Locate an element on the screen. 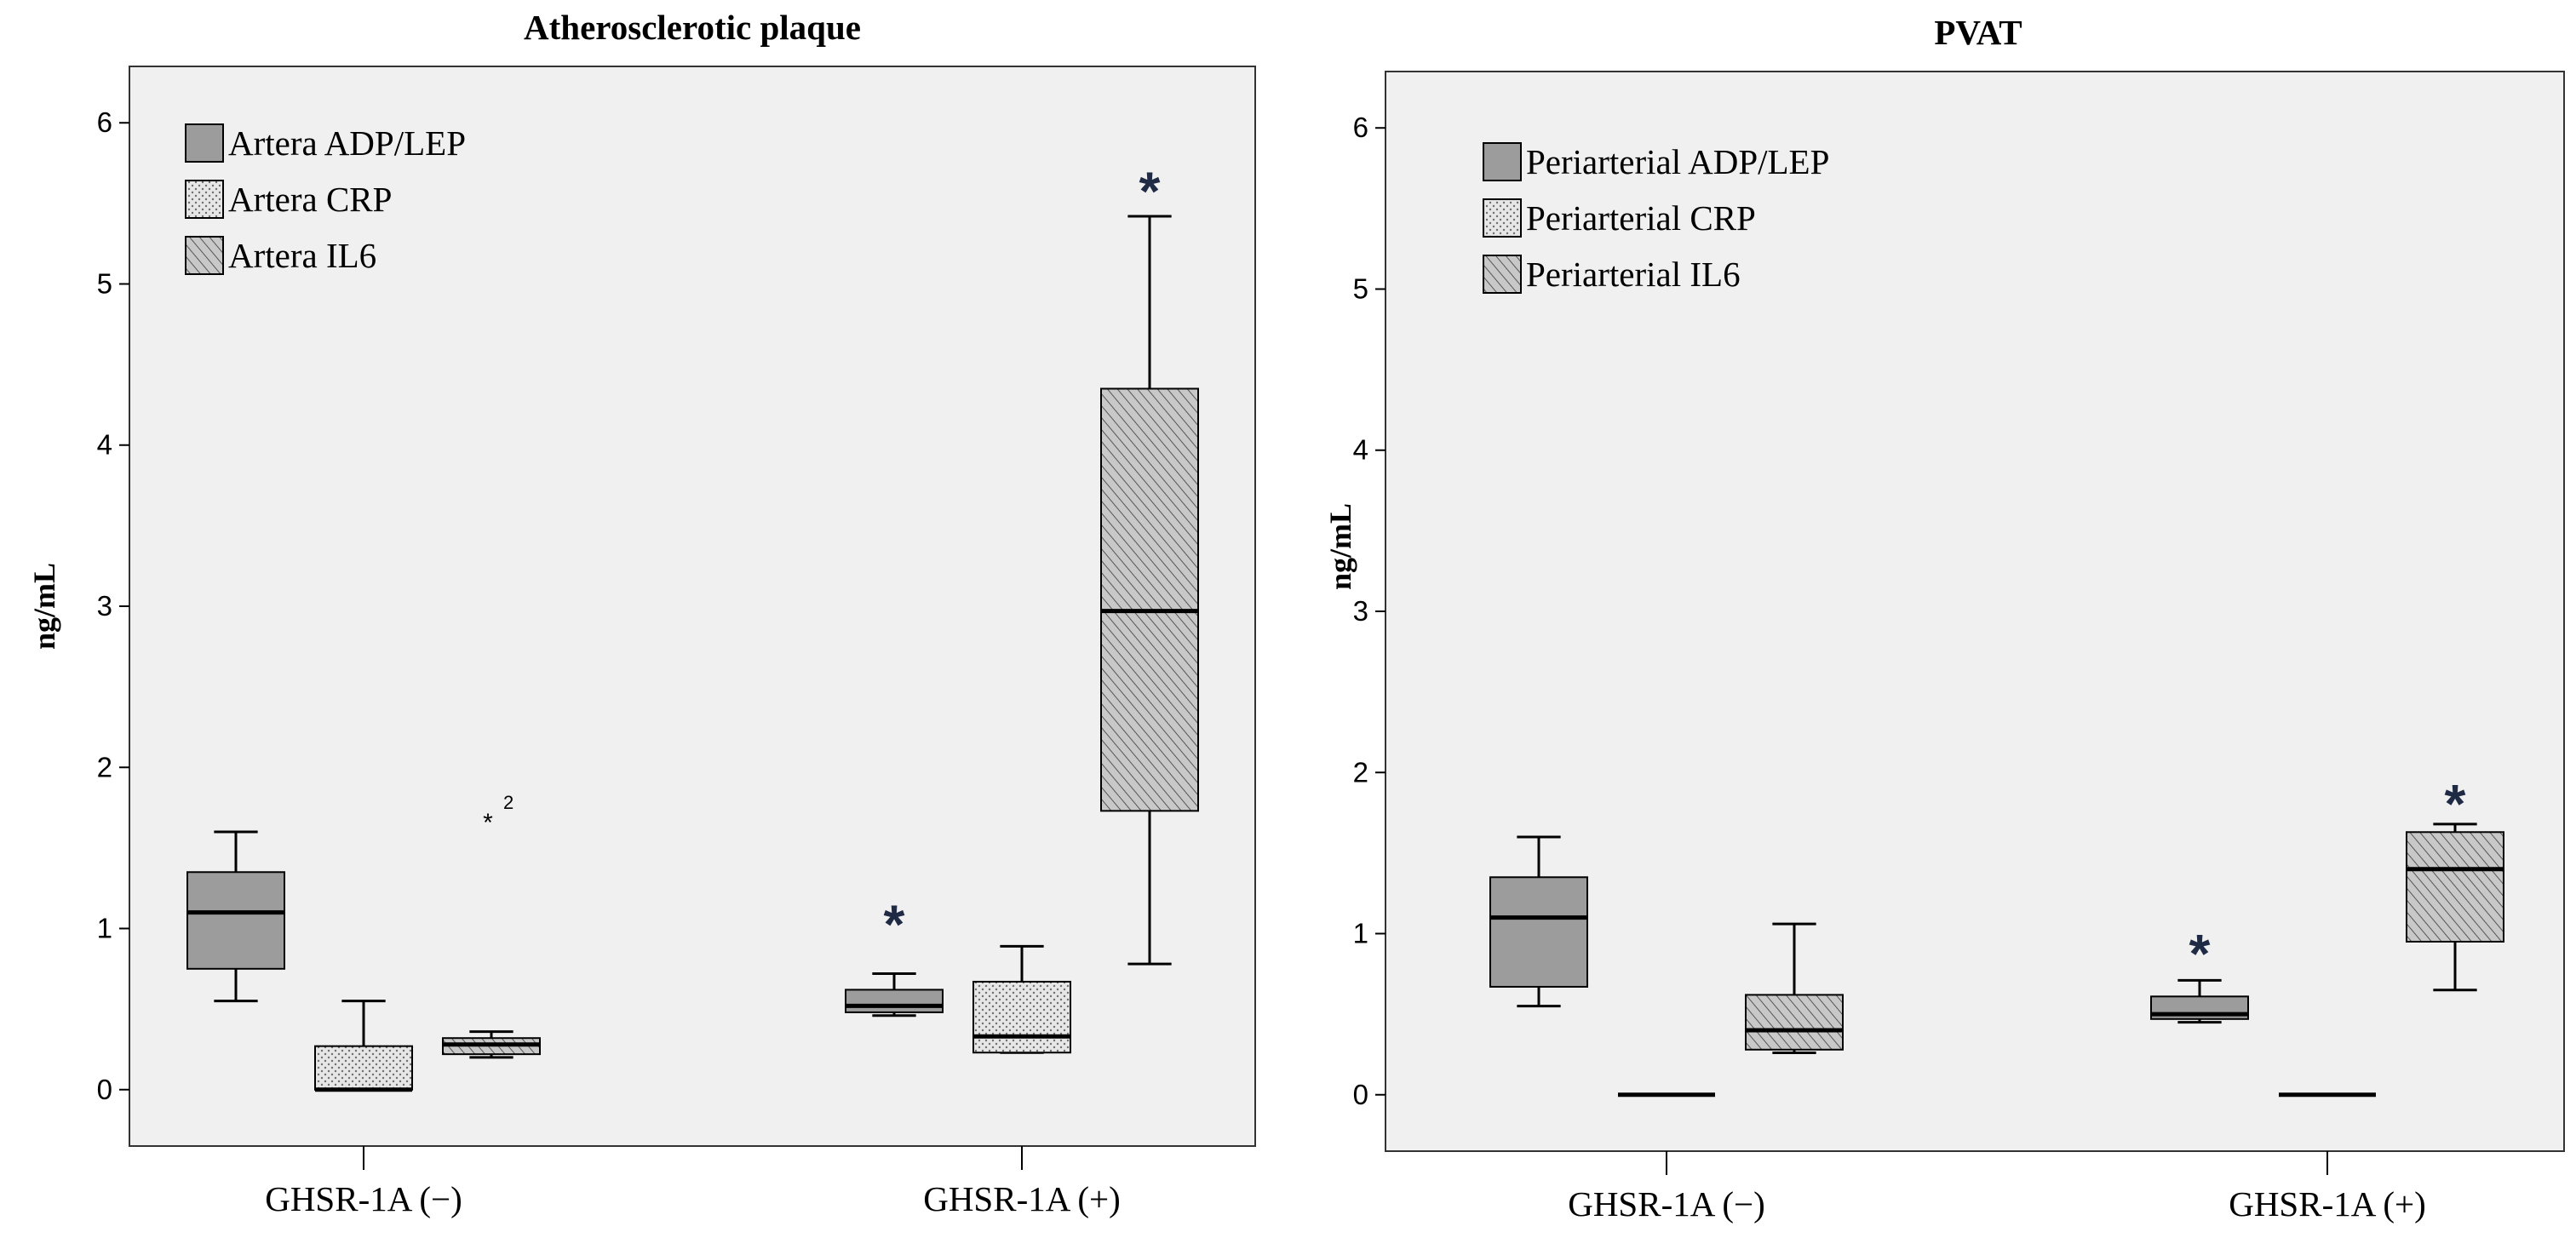 This screenshot has height=1238, width=2576. legend-label: Periarterial ADP/LEP is located at coordinates (1677, 161).